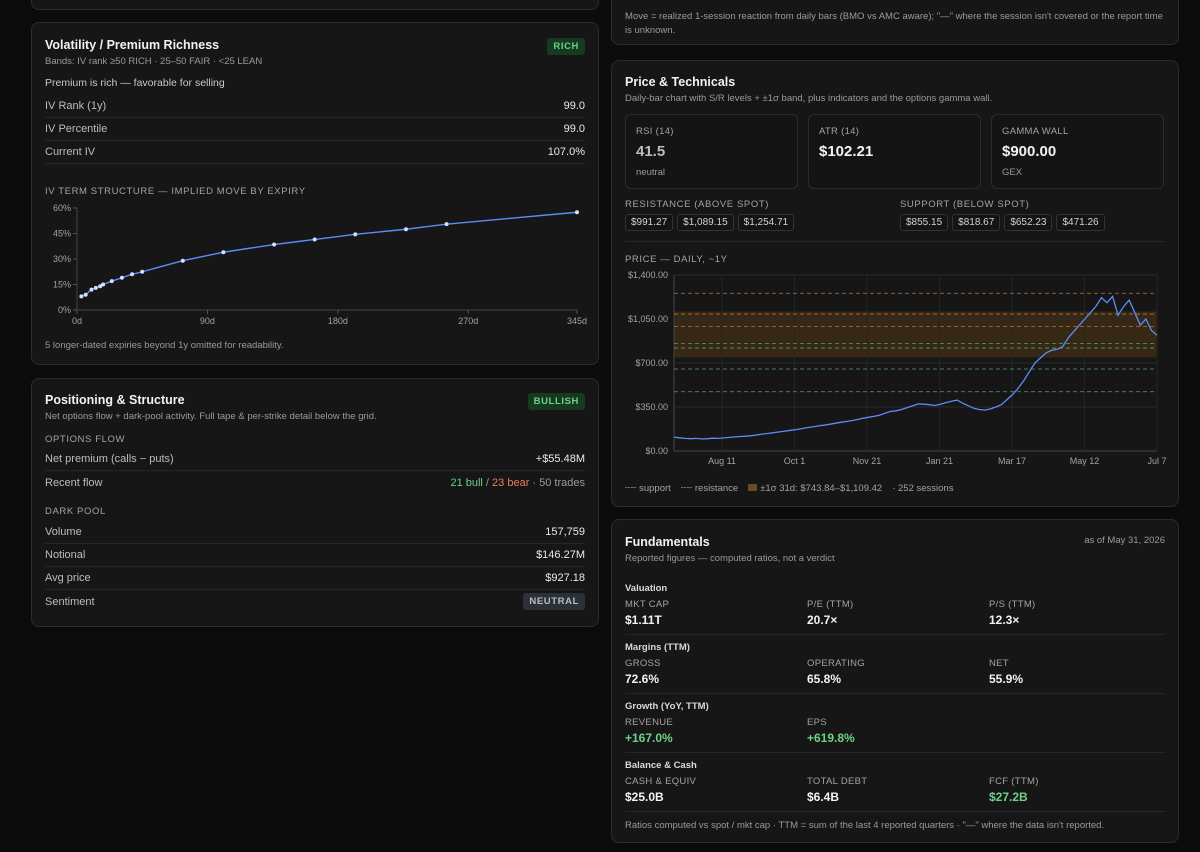 The width and height of the screenshot is (1200, 852). What do you see at coordinates (315, 532) in the screenshot?
I see `volume-row: Volume 157,759` at bounding box center [315, 532].